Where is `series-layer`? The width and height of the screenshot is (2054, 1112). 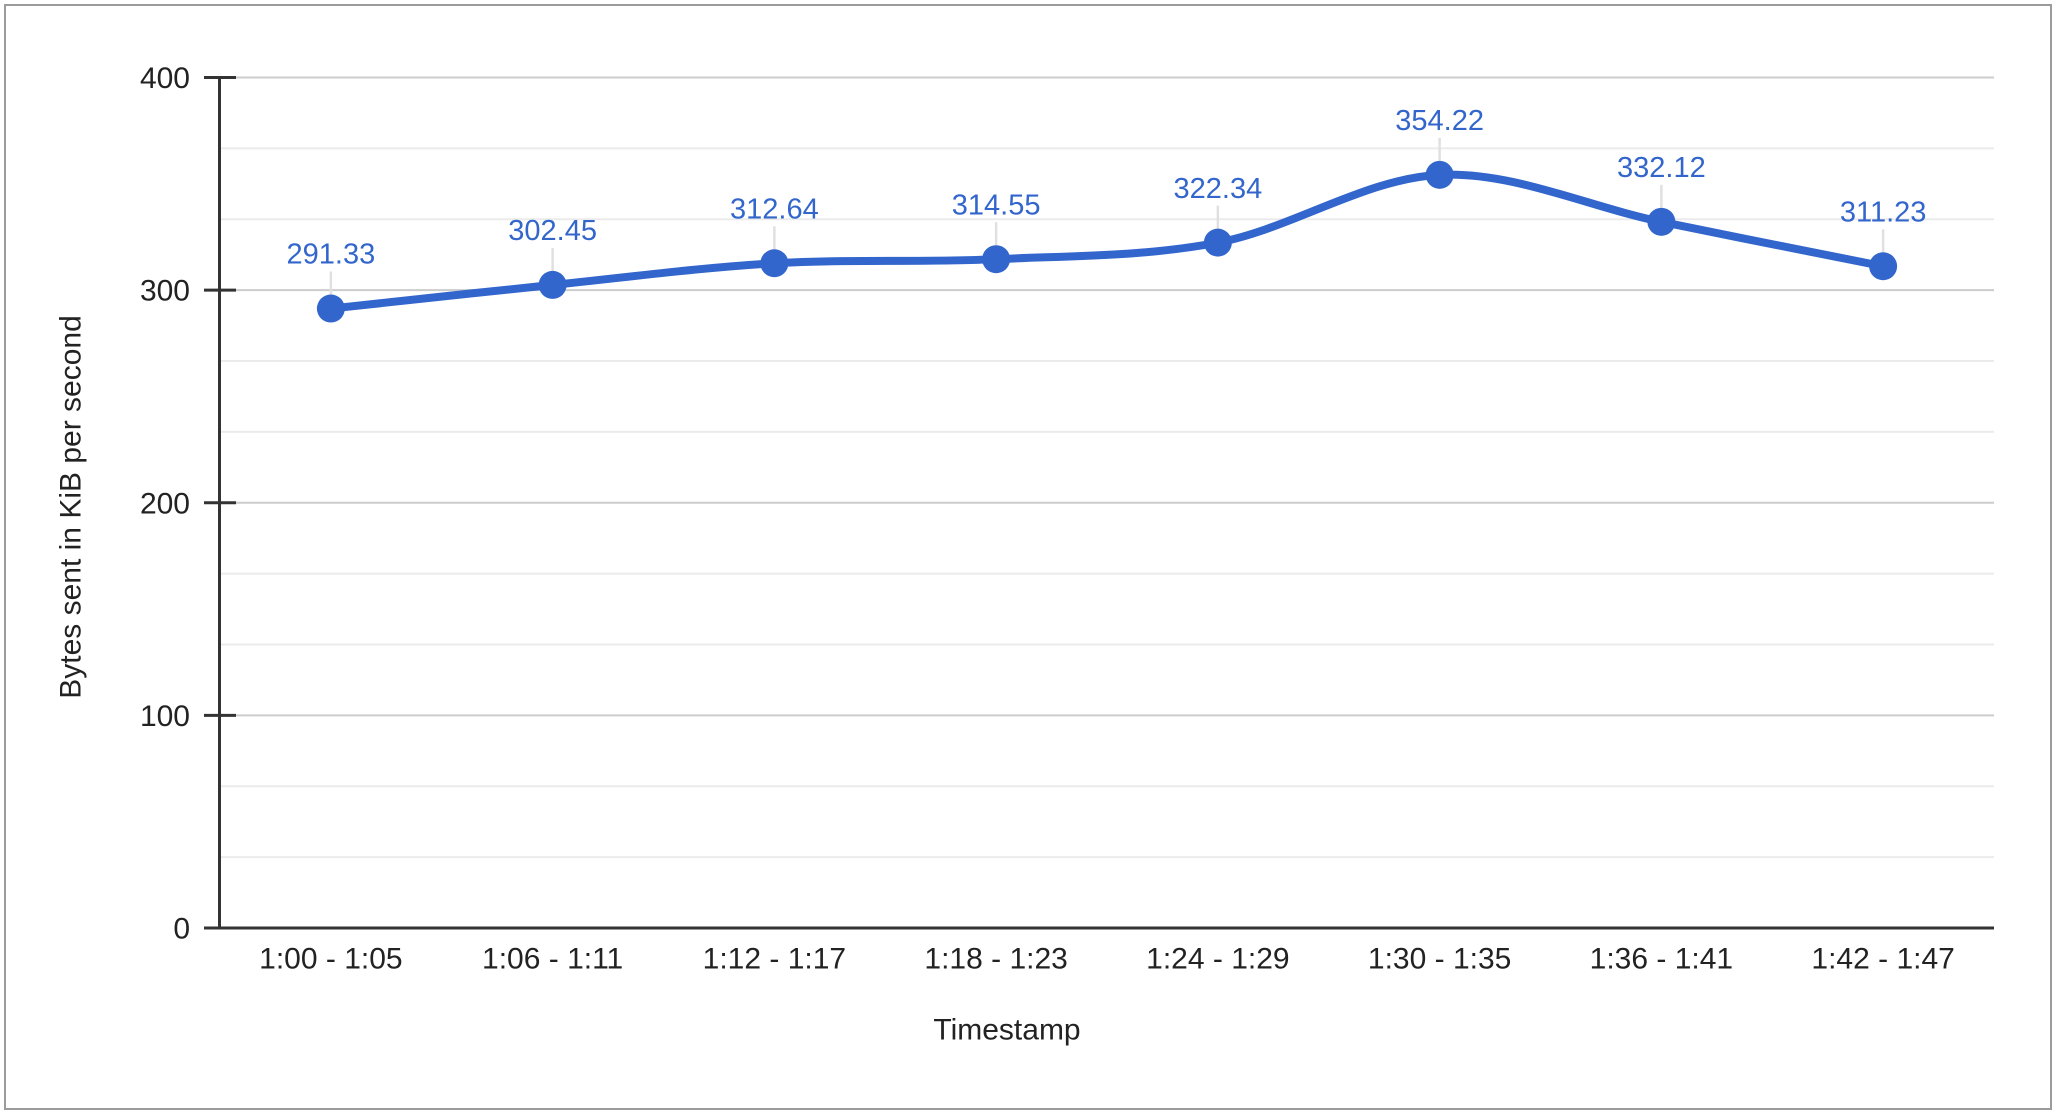
series-layer is located at coordinates (1107, 241).